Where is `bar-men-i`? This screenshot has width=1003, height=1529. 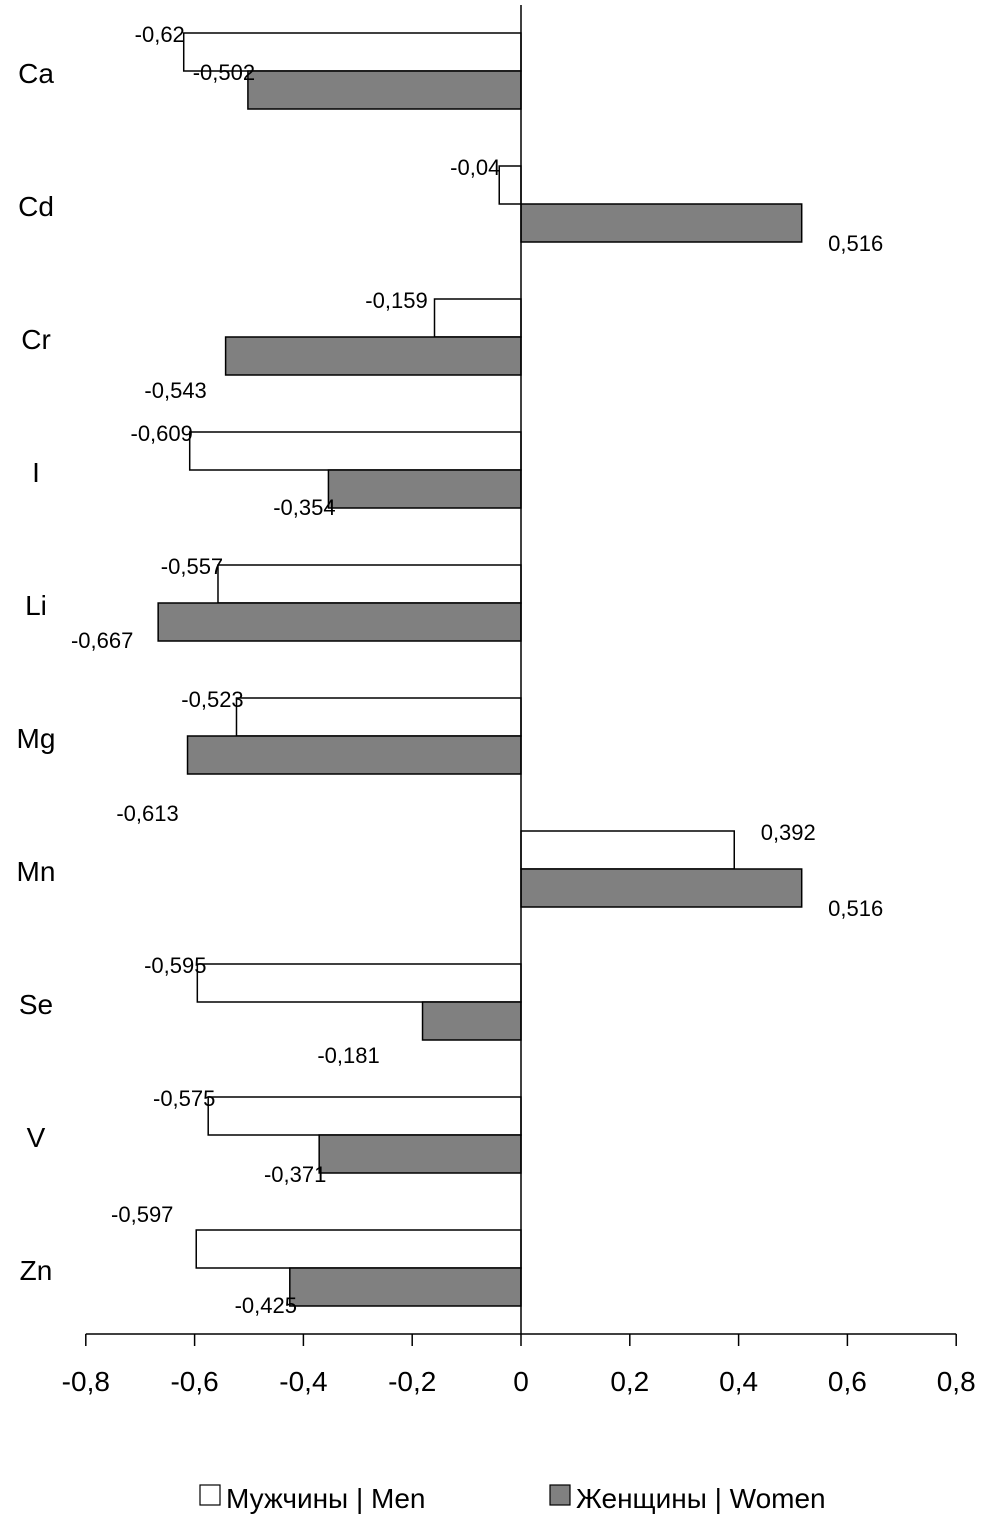 bar-men-i is located at coordinates (355, 451).